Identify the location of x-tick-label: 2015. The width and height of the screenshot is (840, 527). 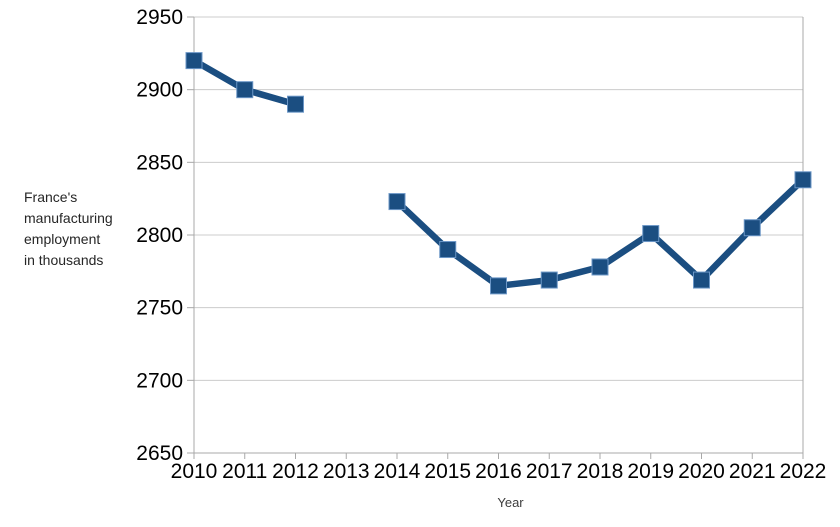
(447, 471).